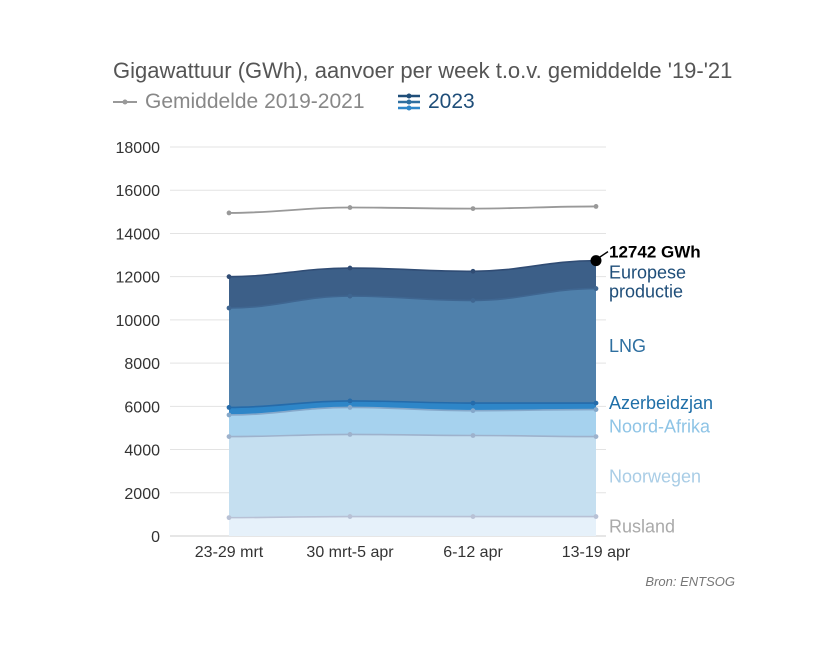 The height and width of the screenshot is (662, 829). What do you see at coordinates (412, 517) in the screenshot?
I see `line-rusland` at bounding box center [412, 517].